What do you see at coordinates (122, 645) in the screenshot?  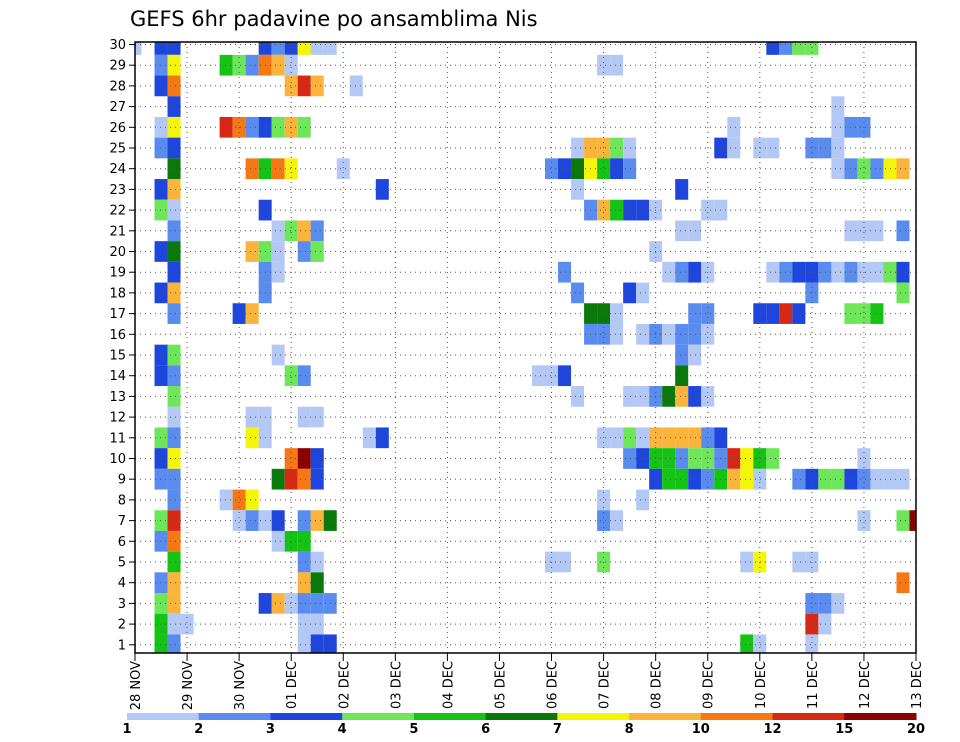 I see `y-tick-label: 1` at bounding box center [122, 645].